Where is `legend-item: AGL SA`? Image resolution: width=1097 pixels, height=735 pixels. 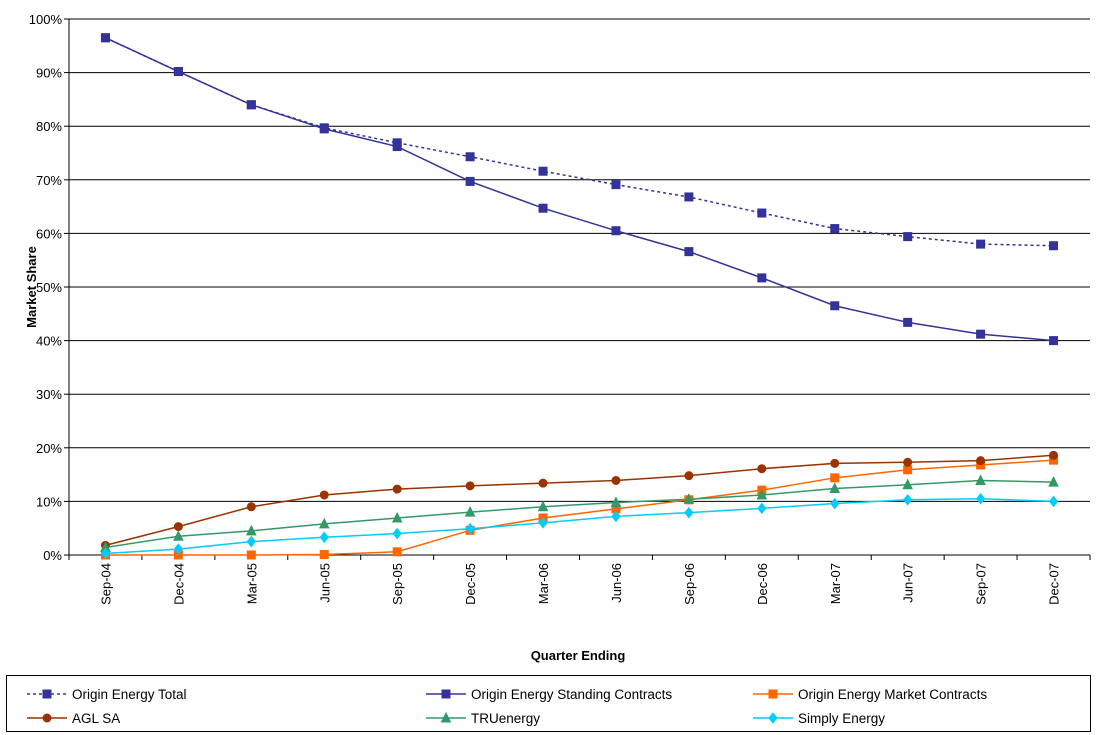
legend-item: AGL SA is located at coordinates (73, 718).